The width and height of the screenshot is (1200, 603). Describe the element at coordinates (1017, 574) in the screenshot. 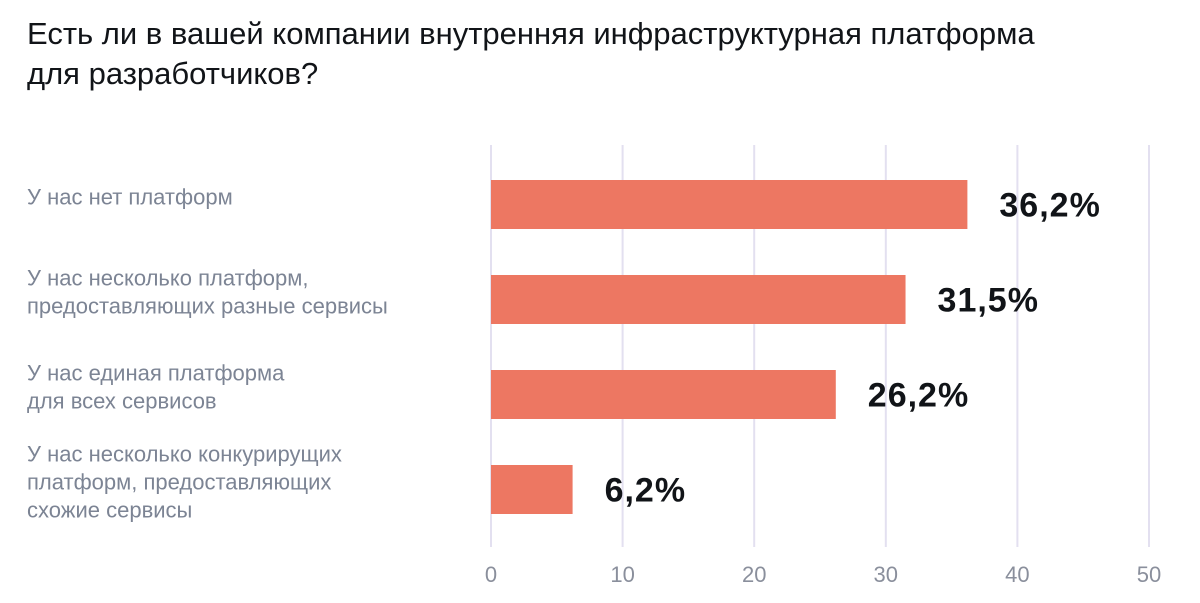

I see `x-tick-label: 40` at that location.